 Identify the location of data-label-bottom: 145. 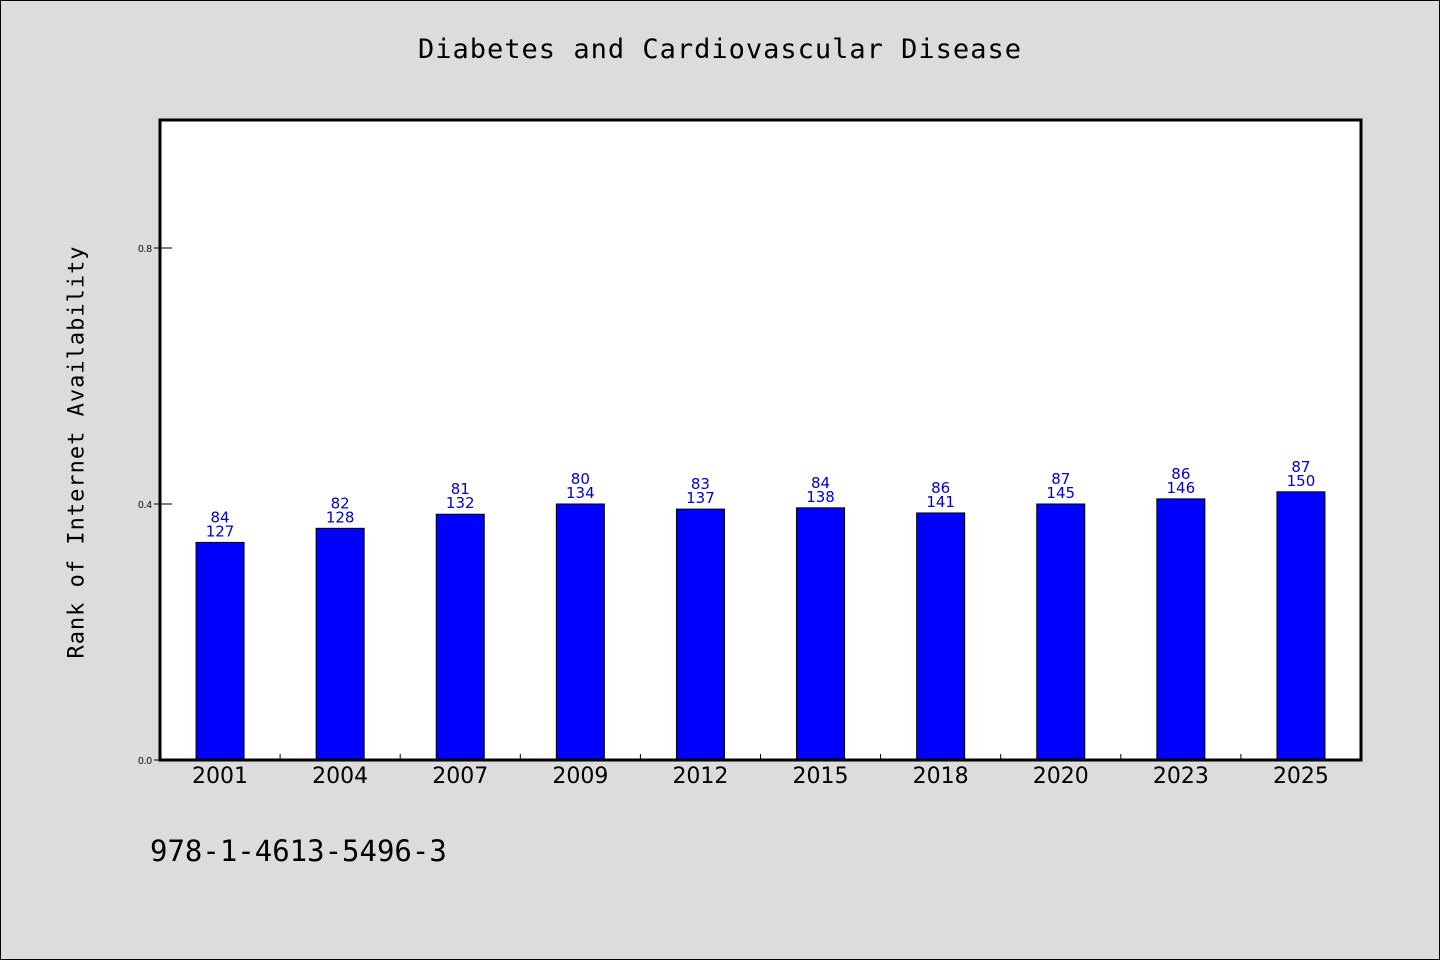
(1060, 493).